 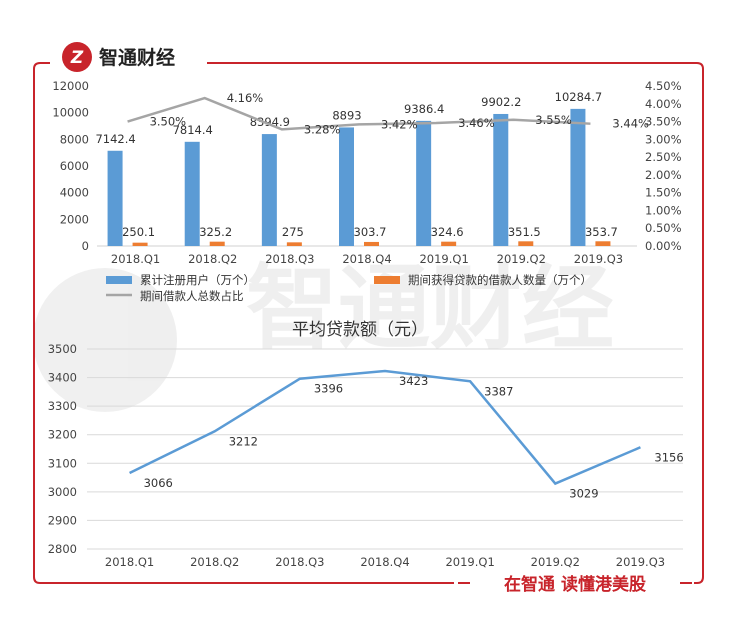 I want to click on point-label-average-loan: 3066, so click(x=158, y=483).